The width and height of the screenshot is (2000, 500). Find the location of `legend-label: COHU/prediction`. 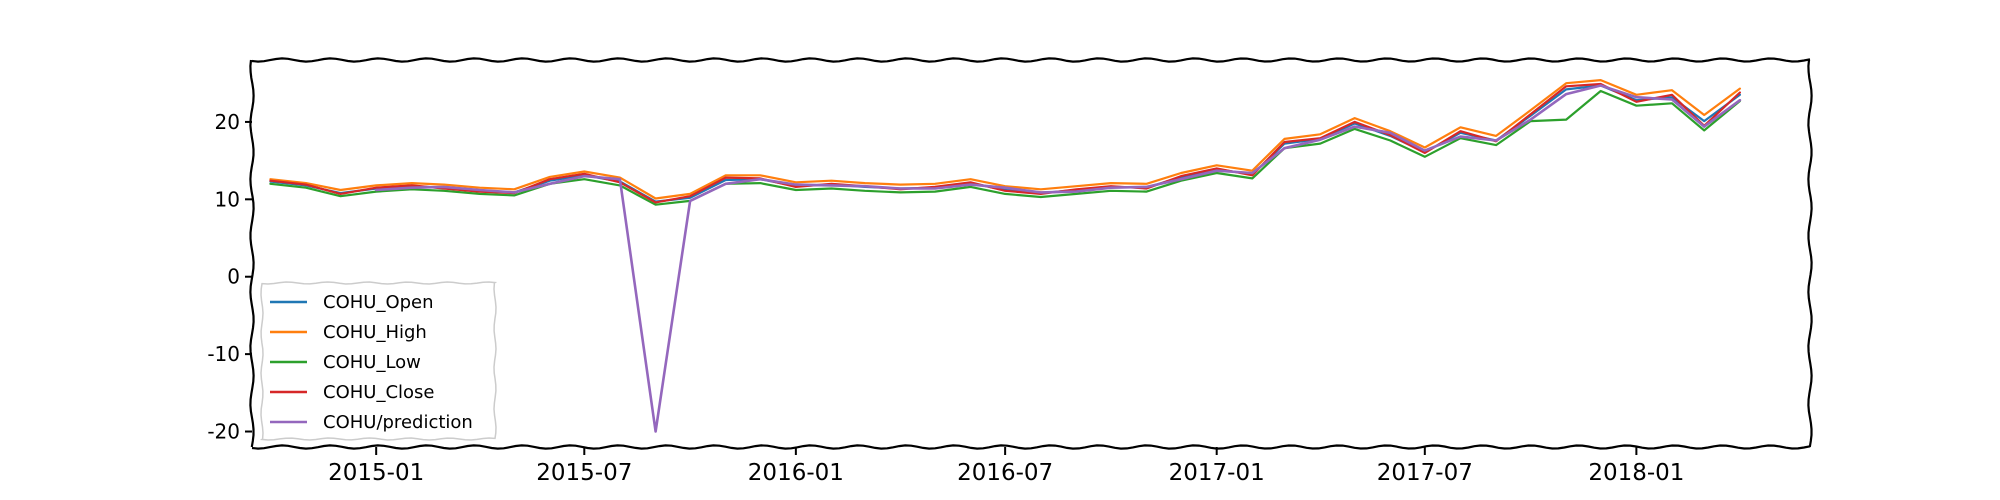

legend-label: COHU/prediction is located at coordinates (398, 422).